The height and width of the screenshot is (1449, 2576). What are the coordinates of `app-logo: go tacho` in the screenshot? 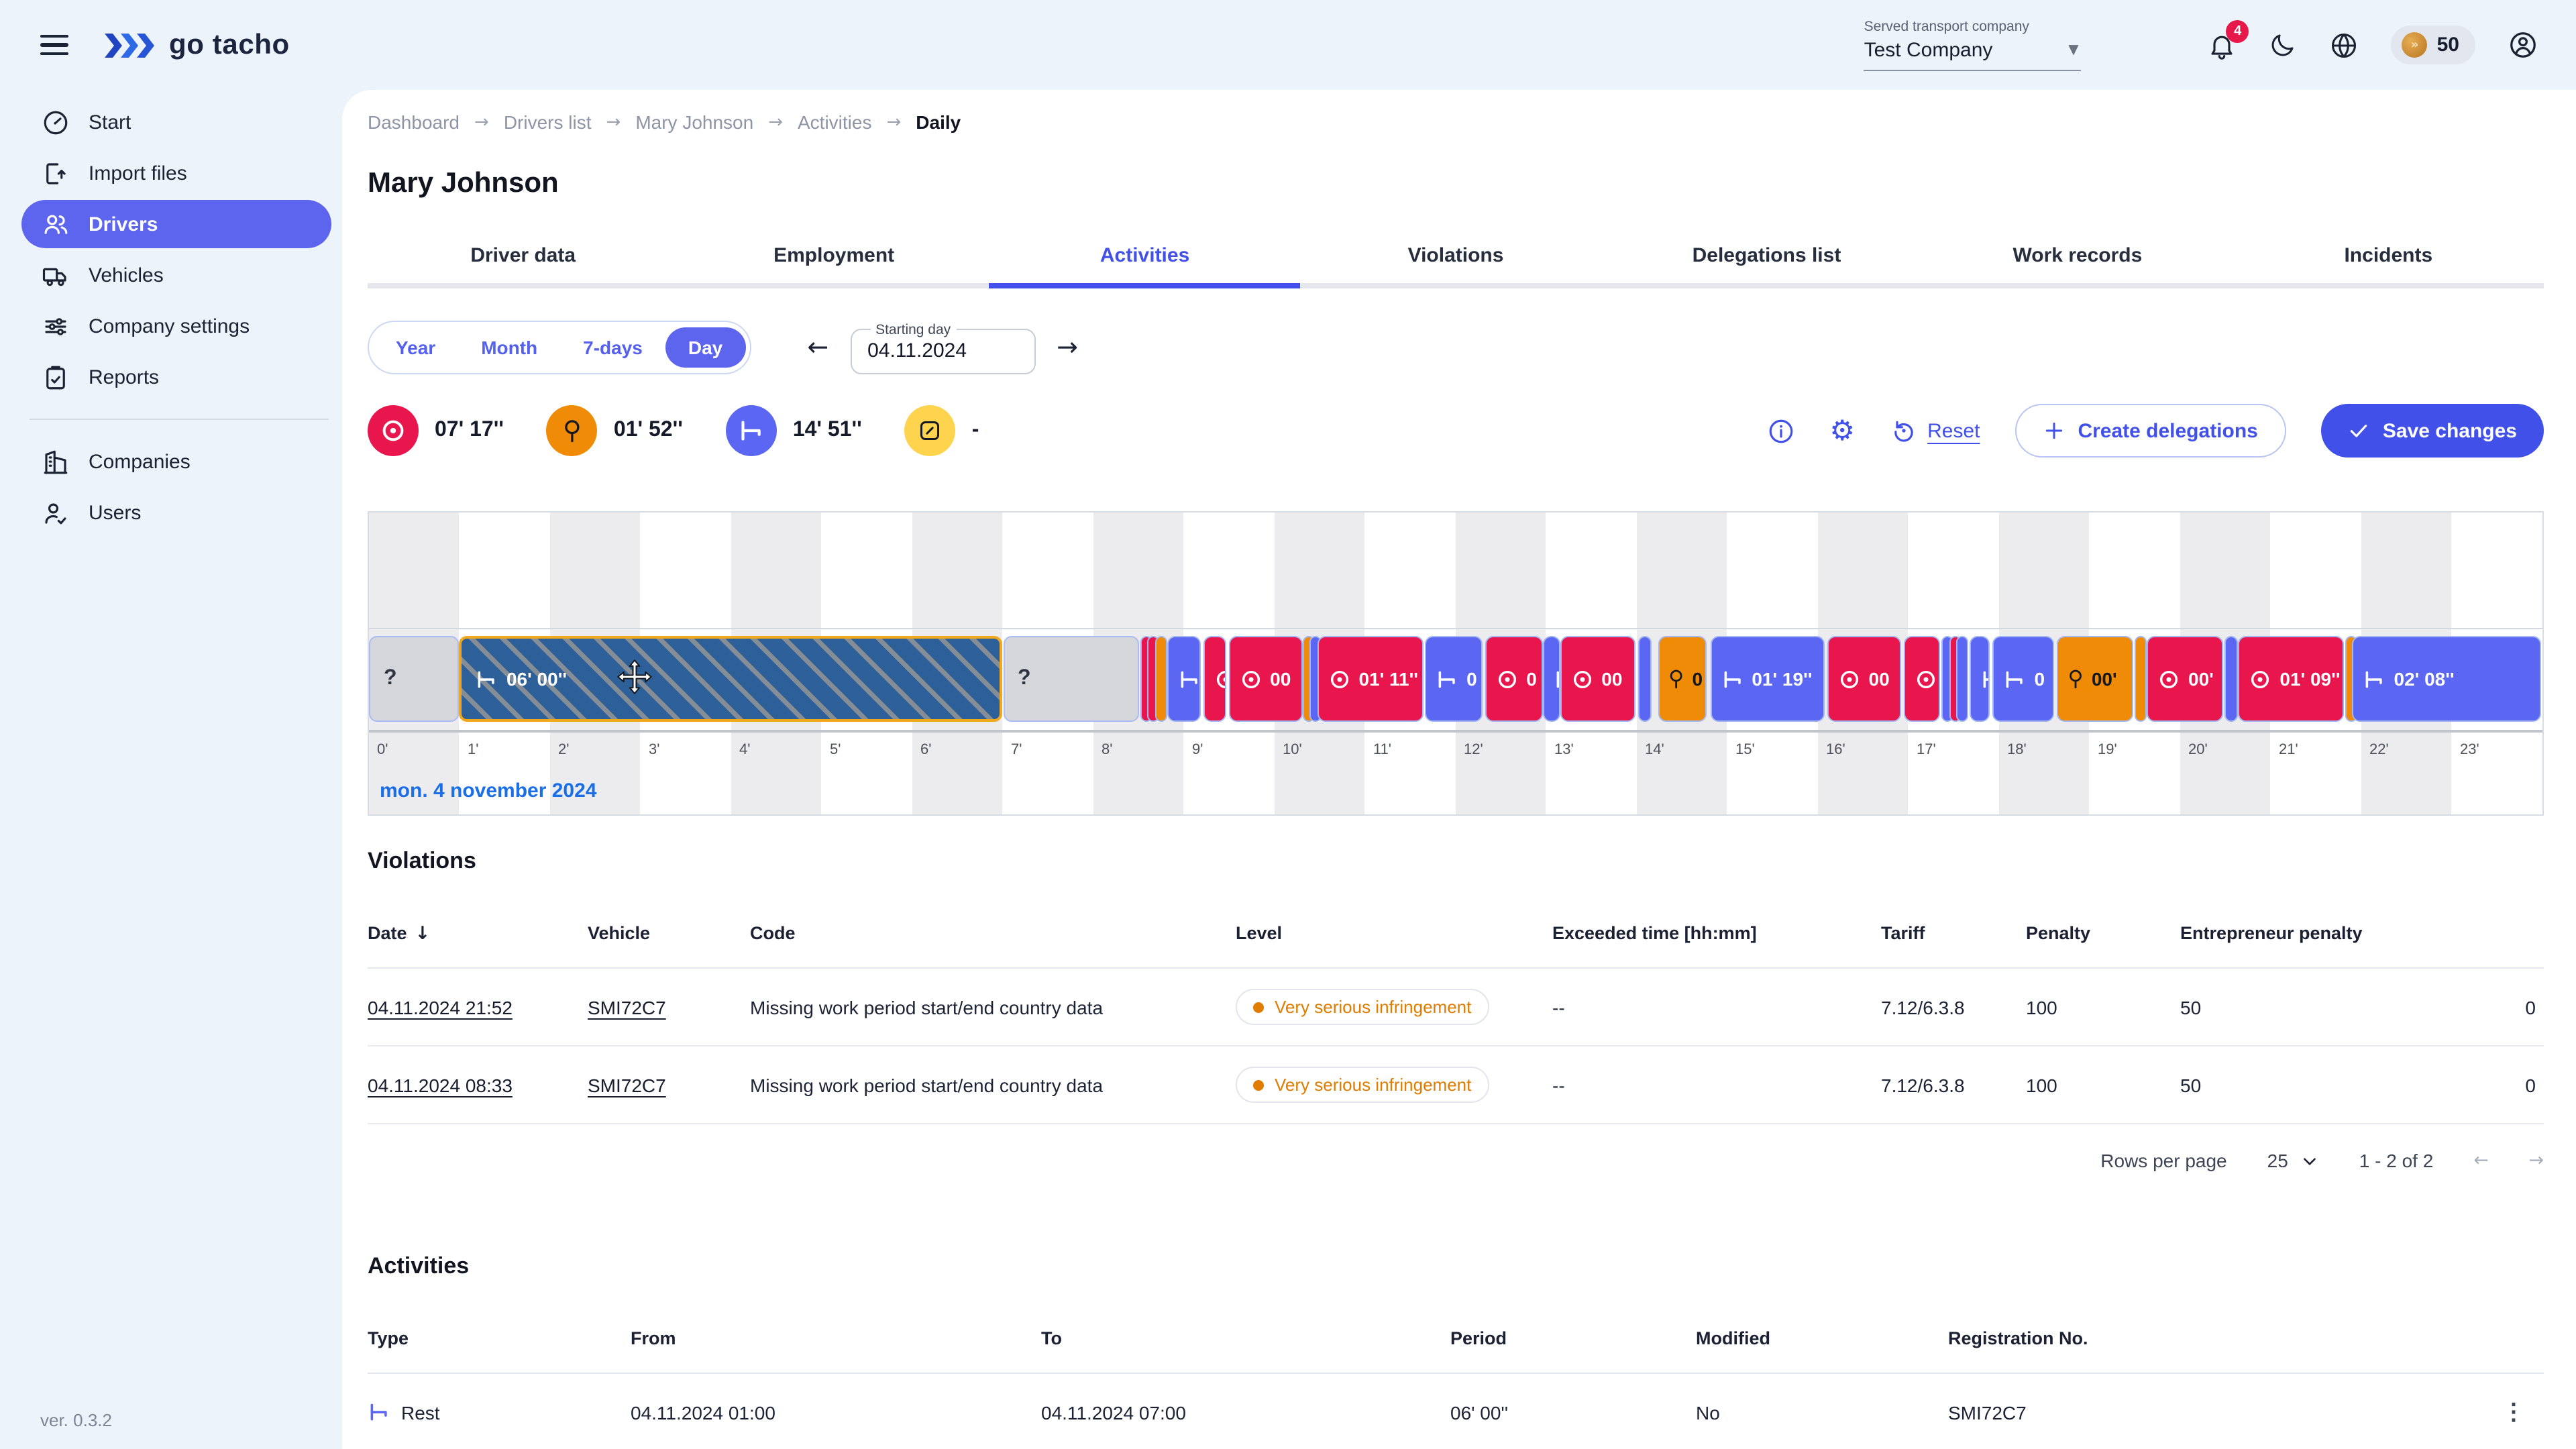 It's located at (196, 45).